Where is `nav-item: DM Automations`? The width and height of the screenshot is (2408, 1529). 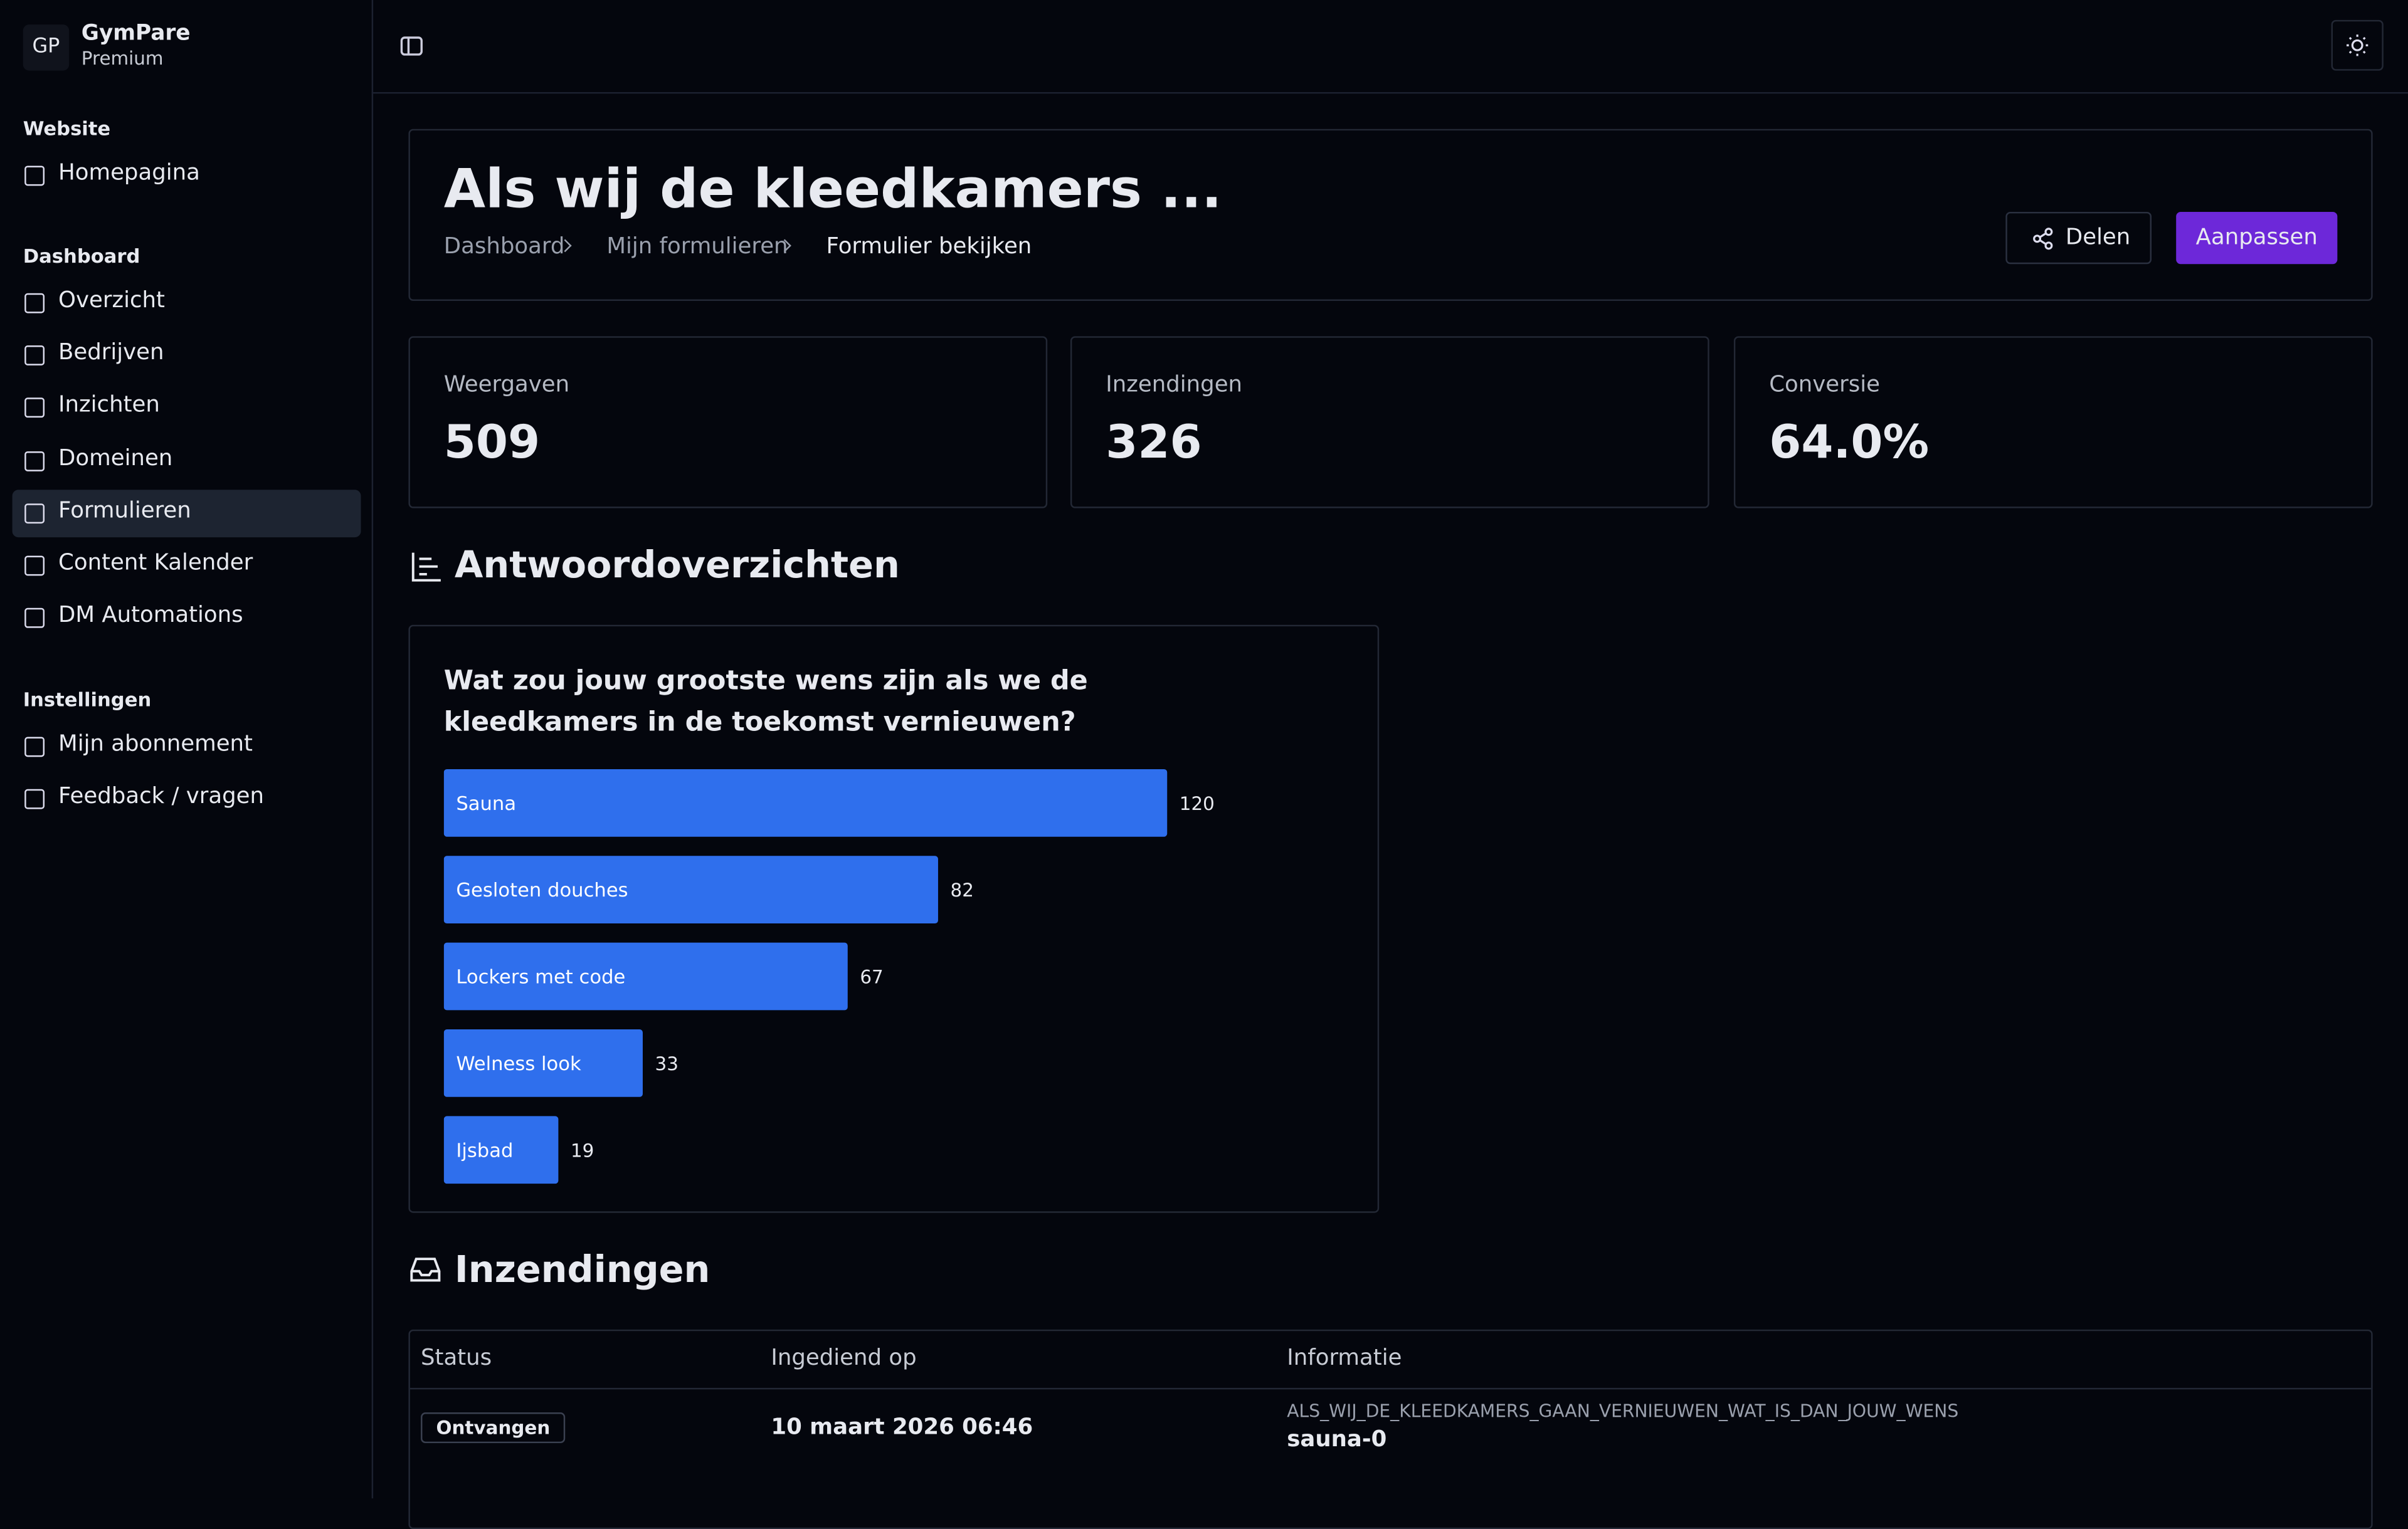
nav-item: DM Automations is located at coordinates (150, 616).